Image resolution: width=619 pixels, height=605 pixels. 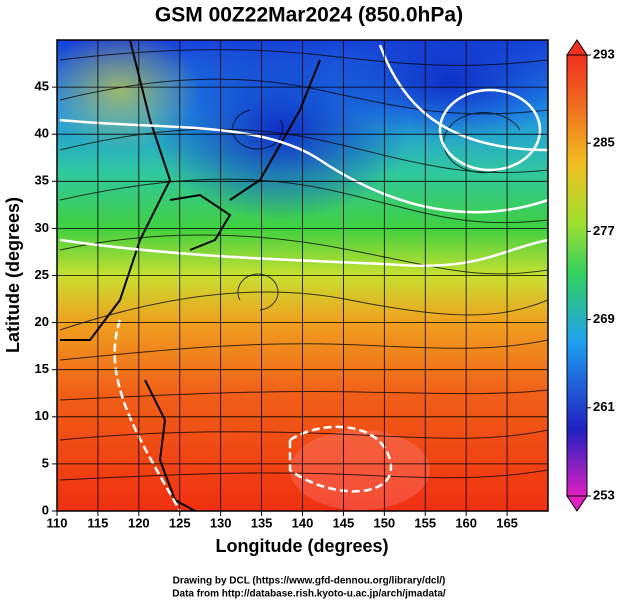 I want to click on y-tick-label: 35, so click(x=42, y=180).